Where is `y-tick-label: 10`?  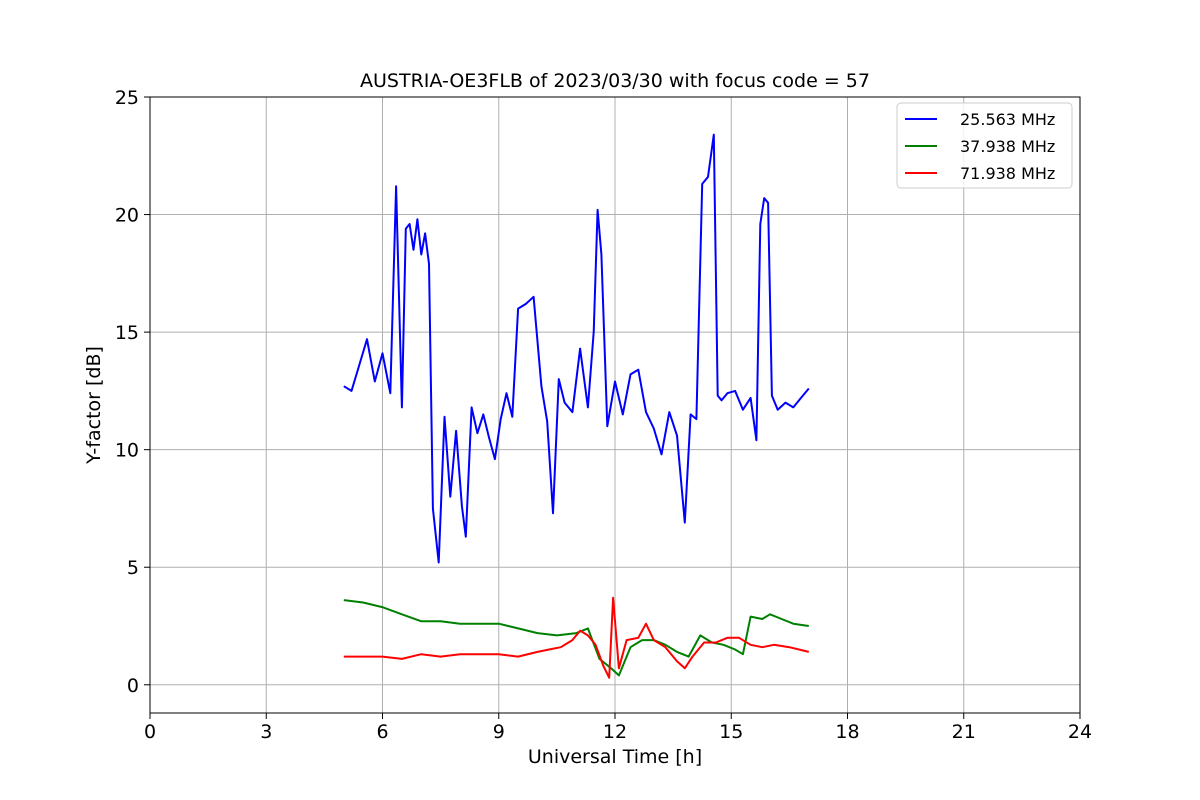 y-tick-label: 10 is located at coordinates (127, 451).